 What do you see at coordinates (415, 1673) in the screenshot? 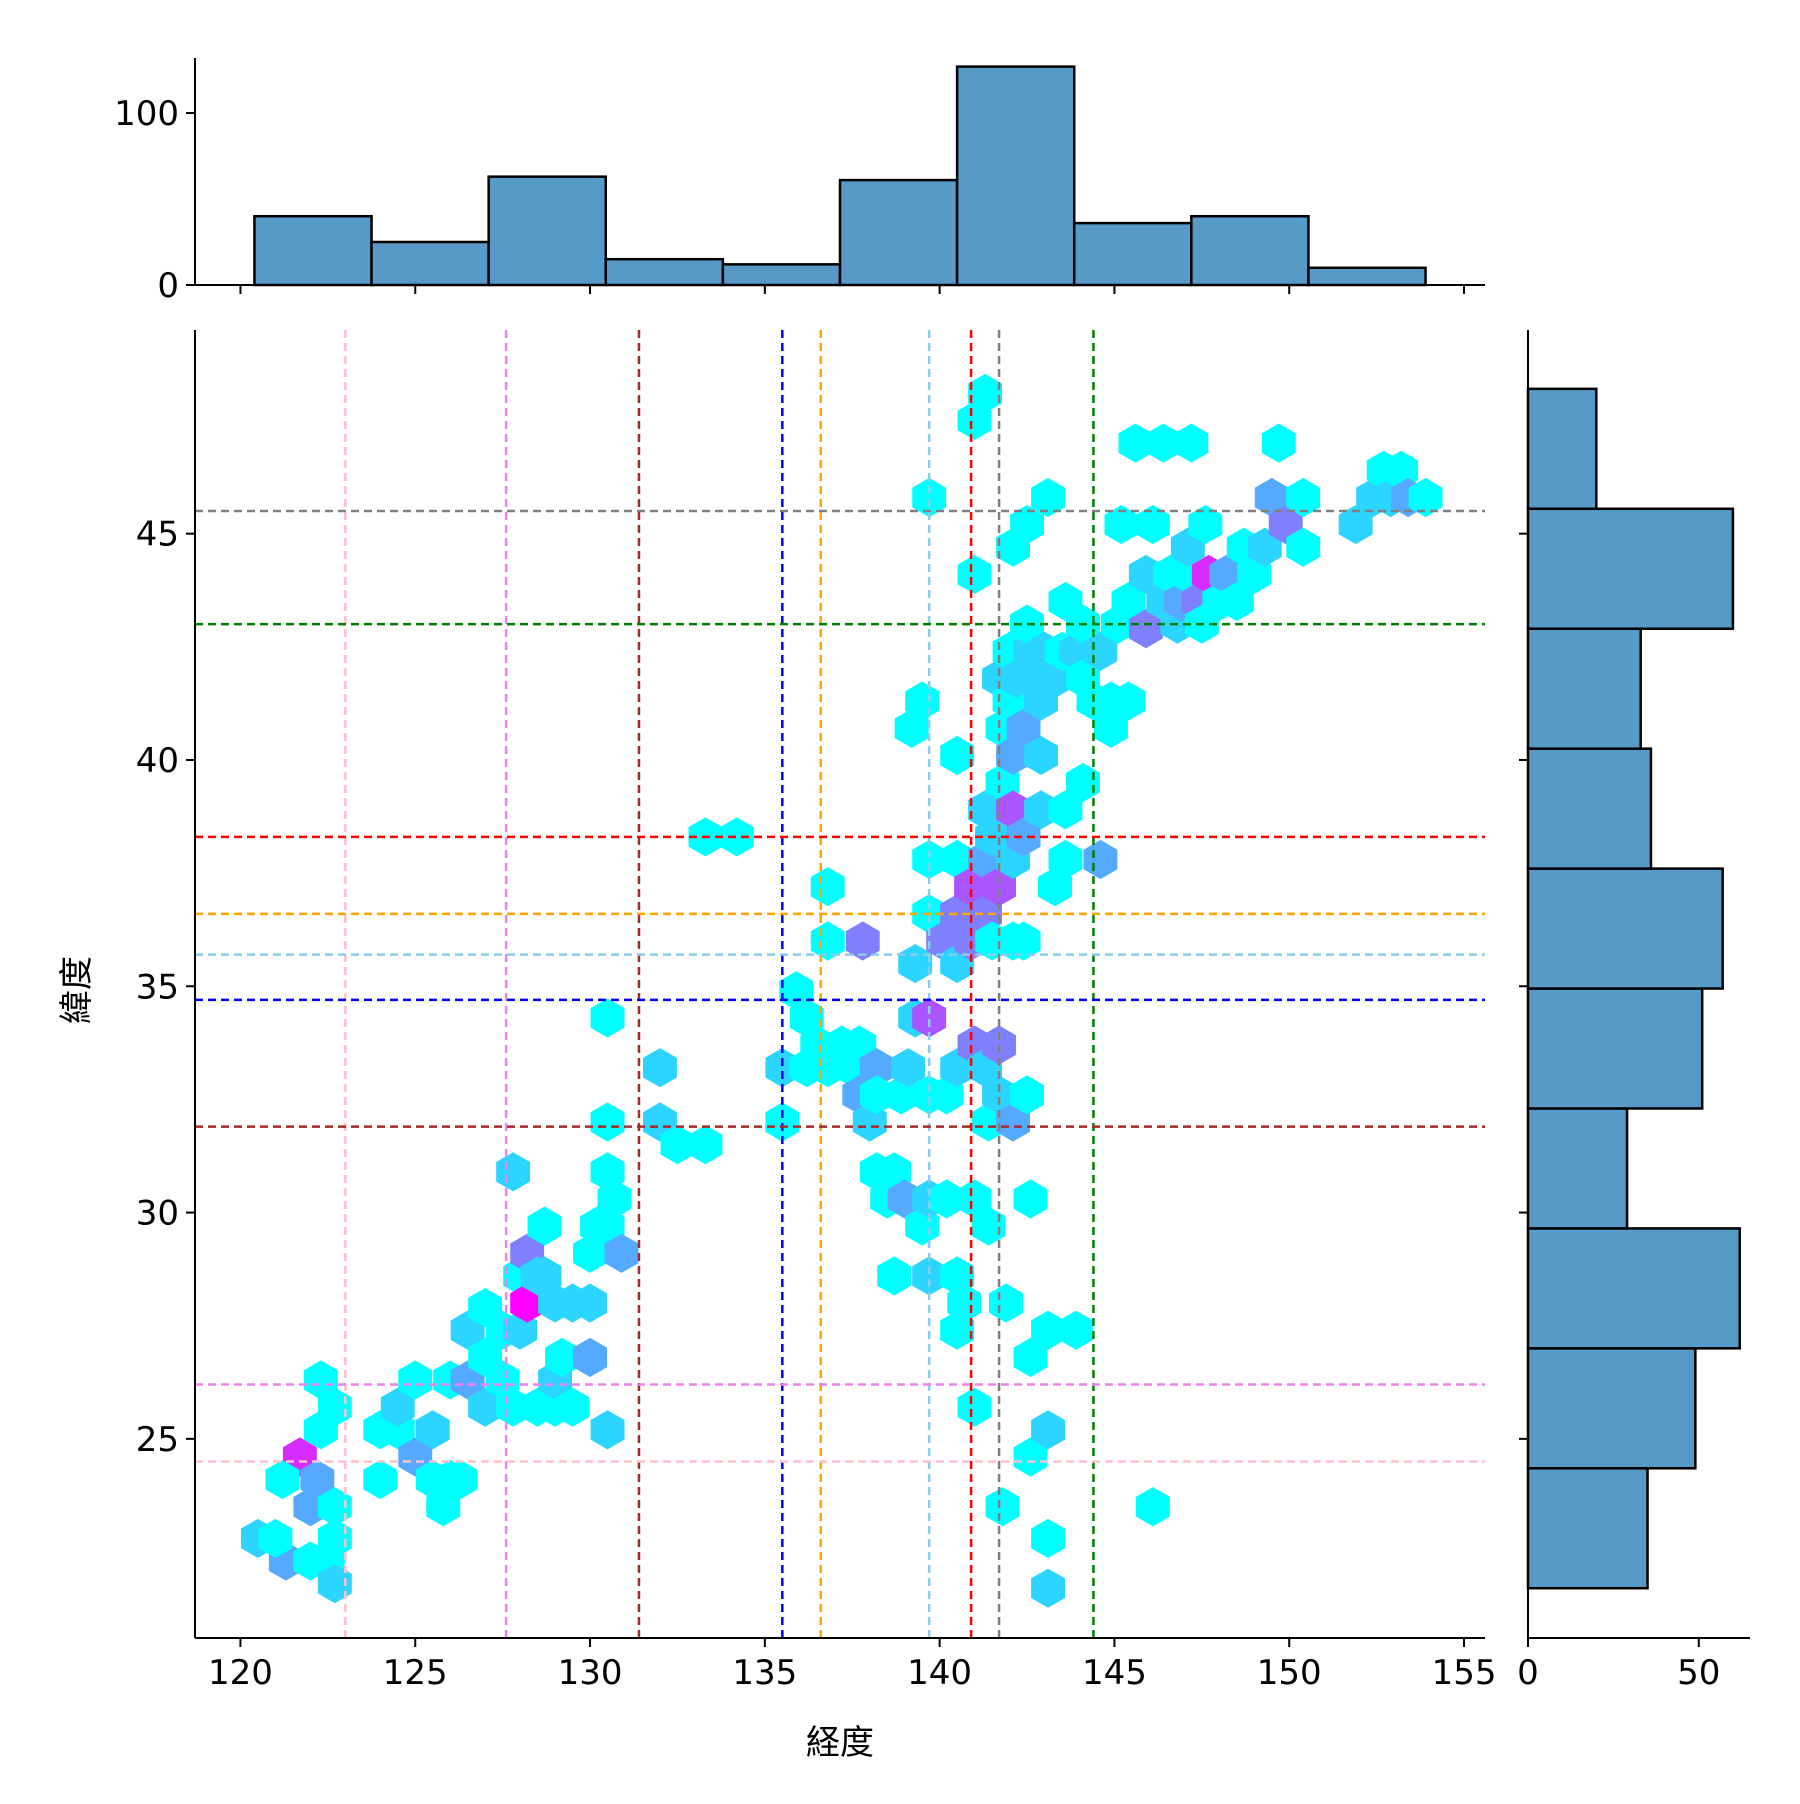
I see `x-tick-label: 125` at bounding box center [415, 1673].